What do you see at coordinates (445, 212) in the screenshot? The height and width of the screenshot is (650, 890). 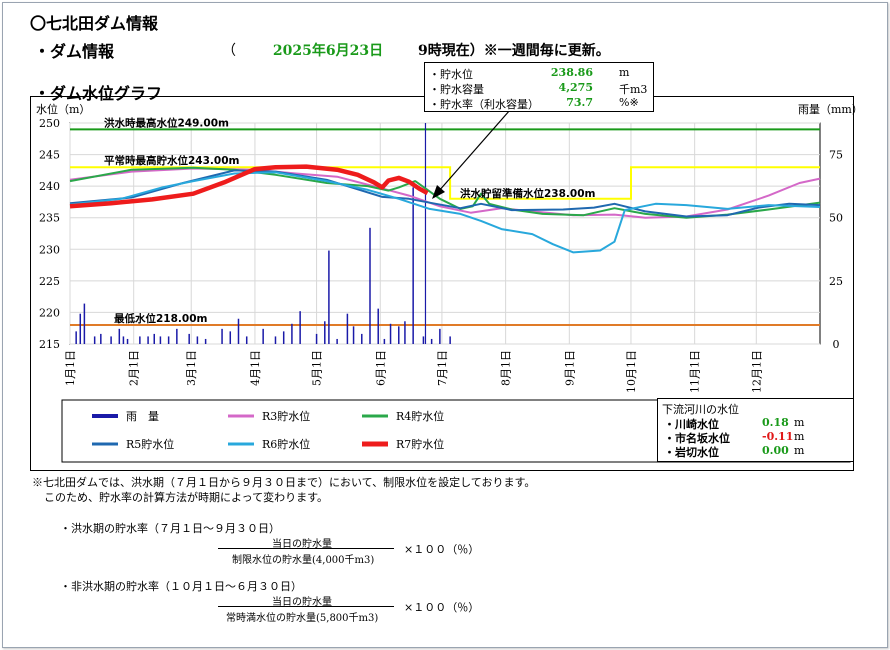 I see `series-line-R6貯水位` at bounding box center [445, 212].